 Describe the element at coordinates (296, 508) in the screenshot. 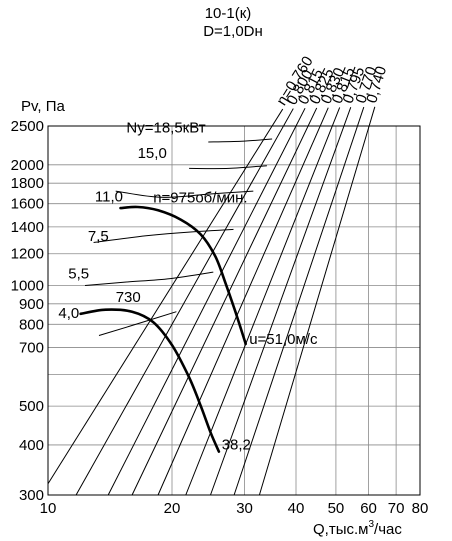

I see `x-tick-label: 40` at that location.